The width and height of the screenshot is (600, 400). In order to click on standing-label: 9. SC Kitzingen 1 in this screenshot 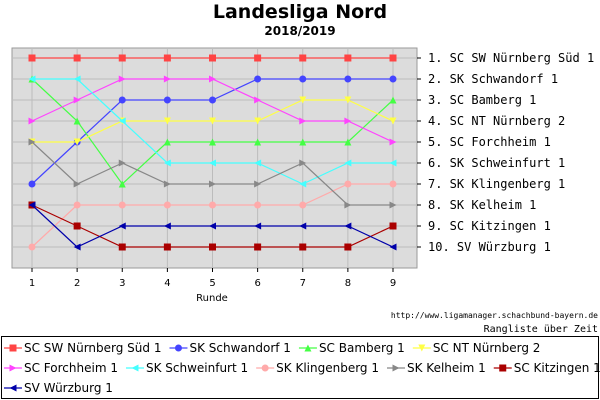, I will do `click(489, 226)`.